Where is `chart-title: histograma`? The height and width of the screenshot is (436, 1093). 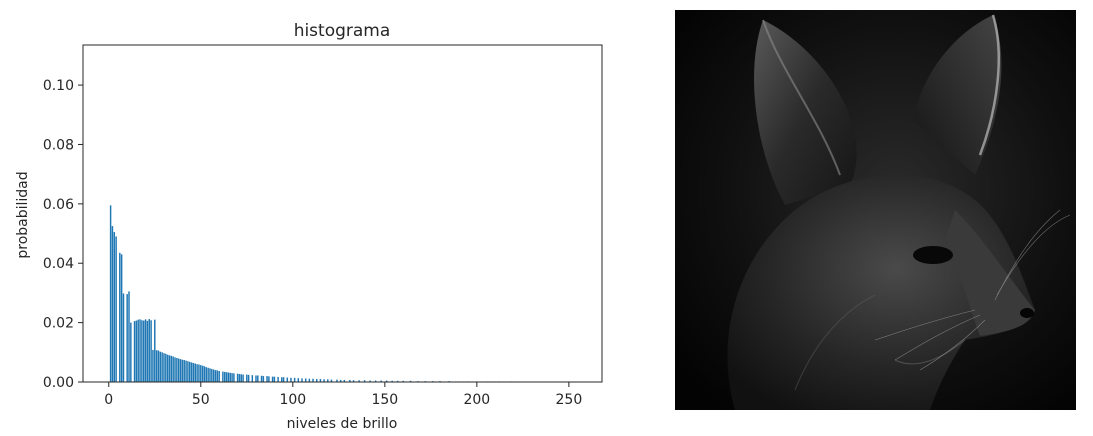 chart-title: histograma is located at coordinates (342, 31).